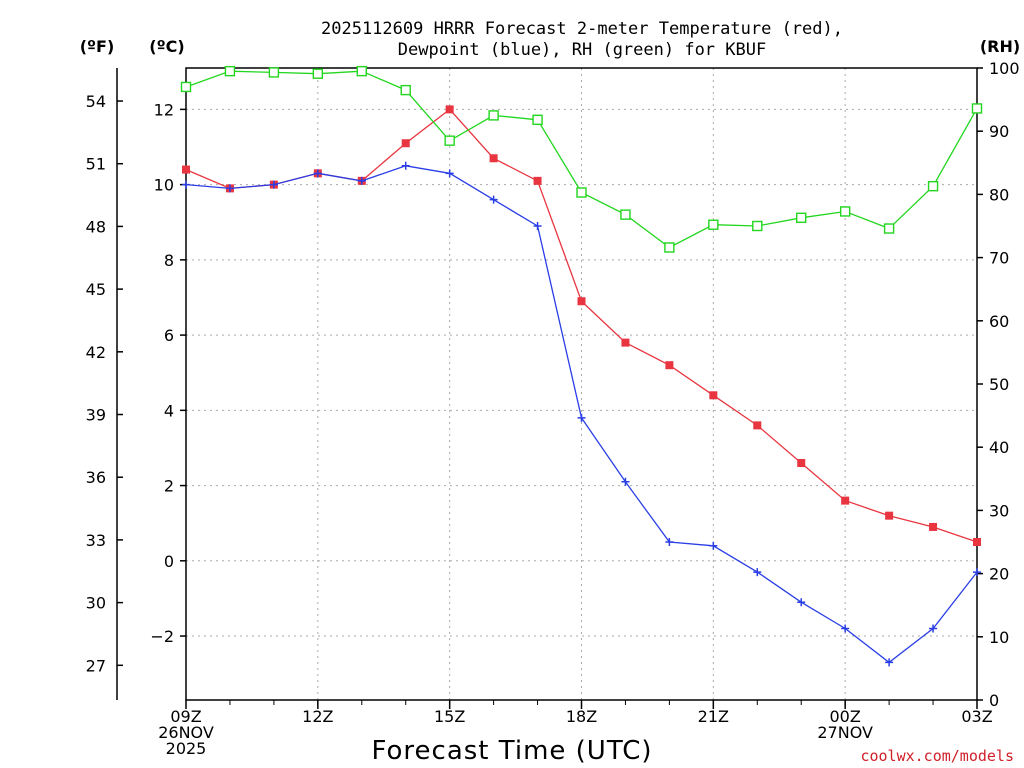 The width and height of the screenshot is (1024, 768). Describe the element at coordinates (511, 751) in the screenshot. I see `x-axis-label: Forecast Time (UTC)` at that location.